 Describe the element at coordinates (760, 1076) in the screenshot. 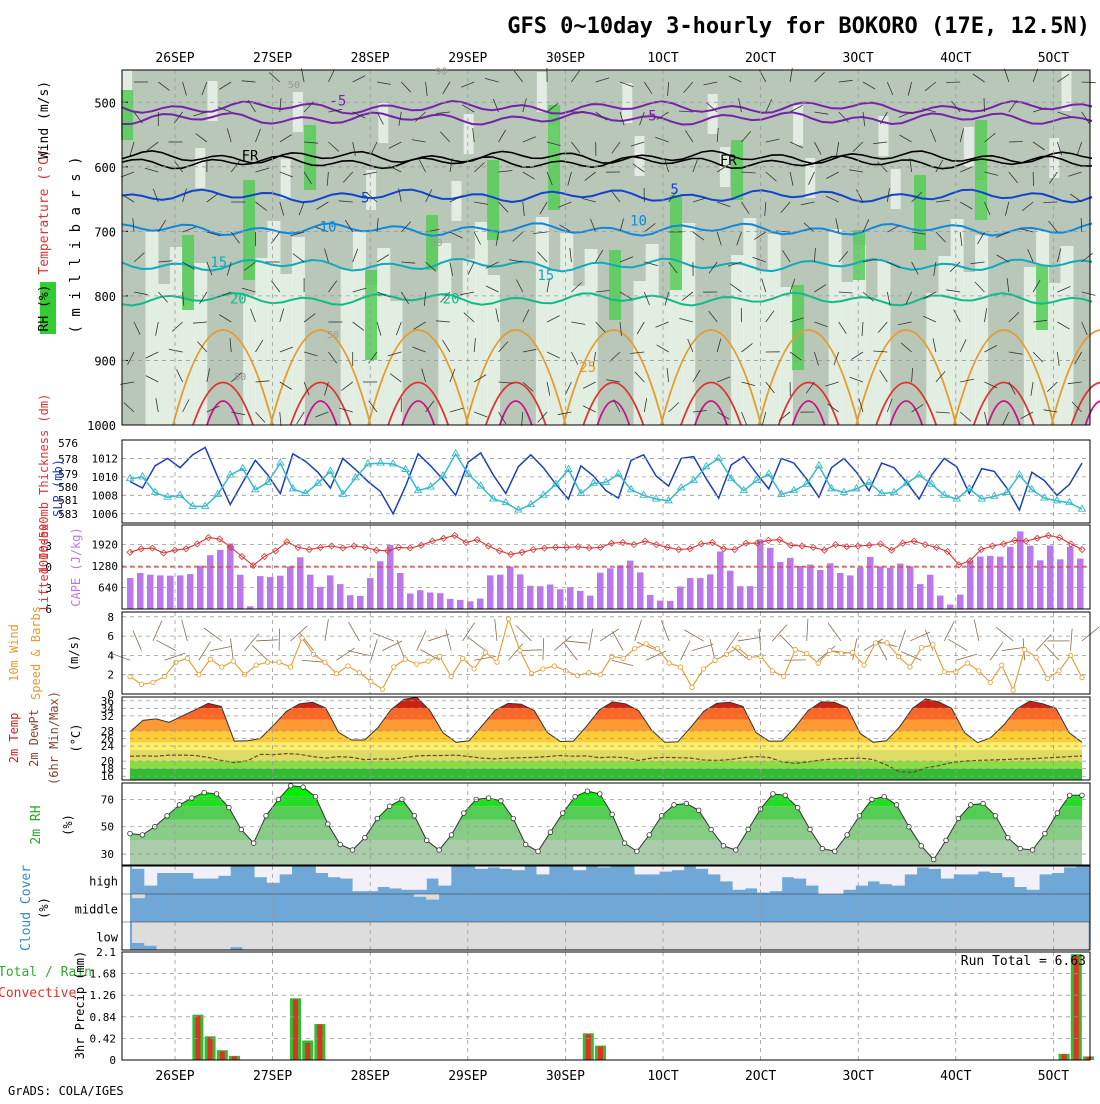

I see `date-label-bottom: 2OCT` at that location.